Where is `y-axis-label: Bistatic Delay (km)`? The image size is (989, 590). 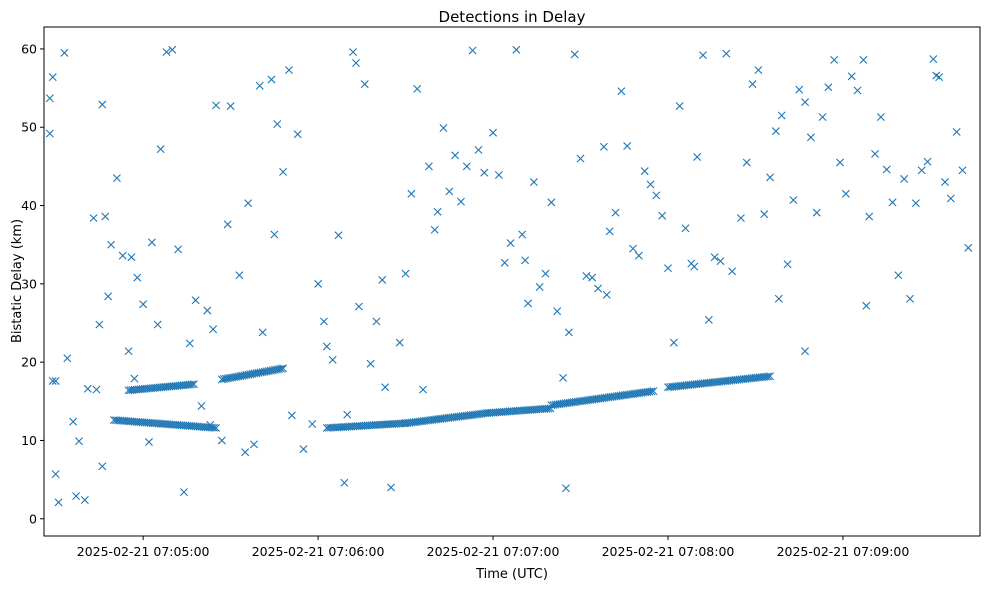 y-axis-label: Bistatic Delay (km) is located at coordinates (17, 281).